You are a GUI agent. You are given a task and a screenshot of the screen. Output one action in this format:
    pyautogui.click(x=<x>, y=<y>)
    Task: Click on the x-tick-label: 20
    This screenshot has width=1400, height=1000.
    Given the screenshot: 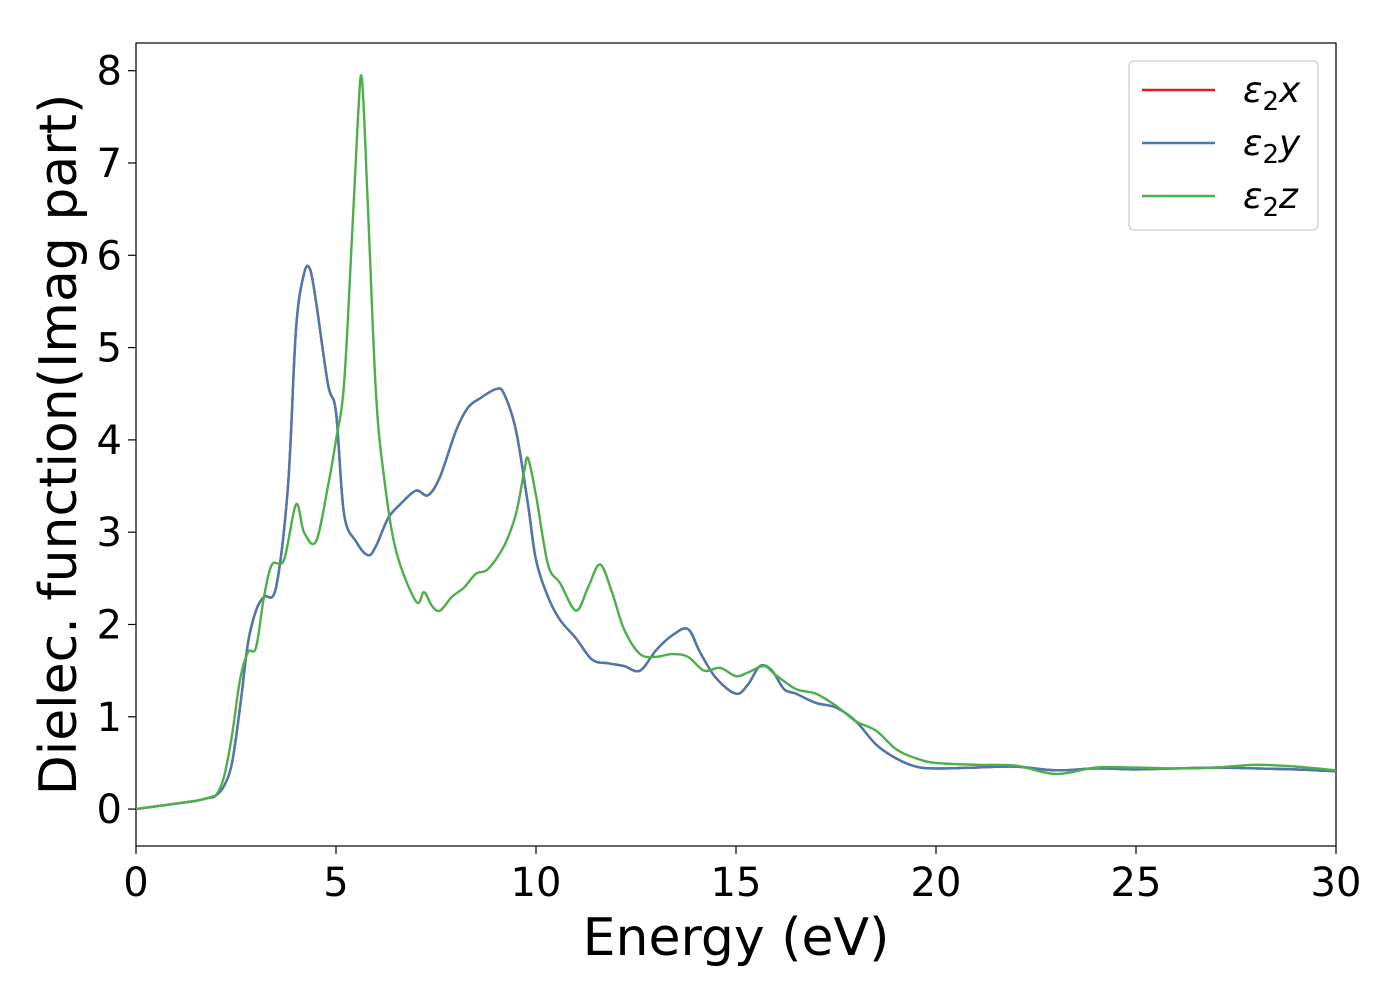 What is the action you would take?
    pyautogui.click(x=936, y=883)
    